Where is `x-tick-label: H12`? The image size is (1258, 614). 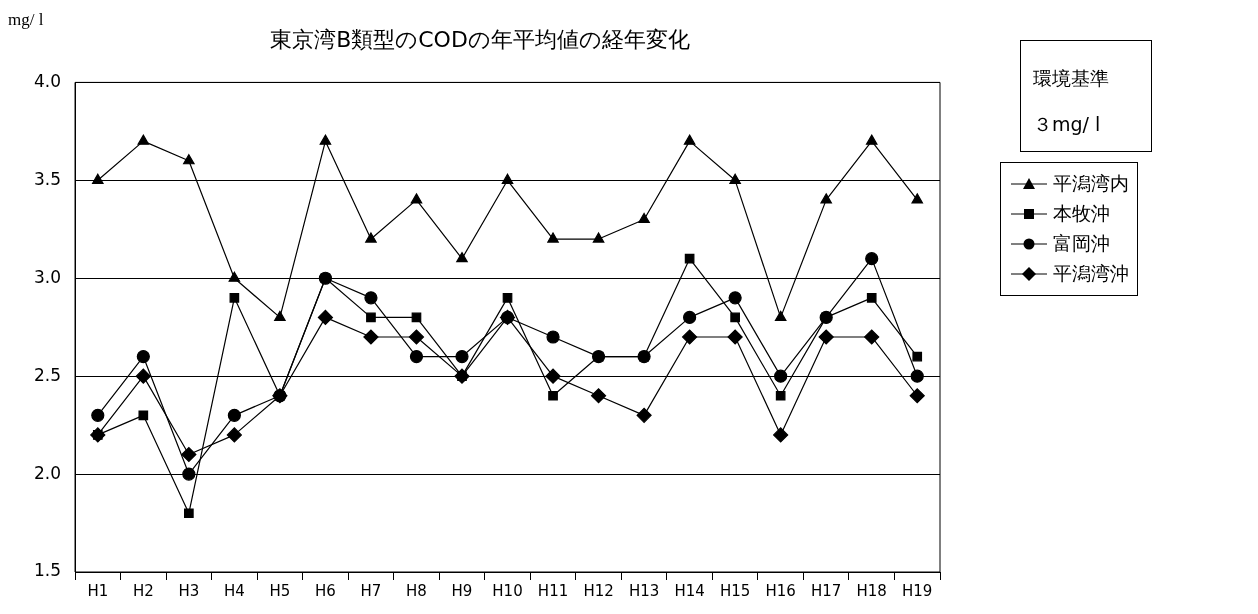 x-tick-label: H12 is located at coordinates (598, 590).